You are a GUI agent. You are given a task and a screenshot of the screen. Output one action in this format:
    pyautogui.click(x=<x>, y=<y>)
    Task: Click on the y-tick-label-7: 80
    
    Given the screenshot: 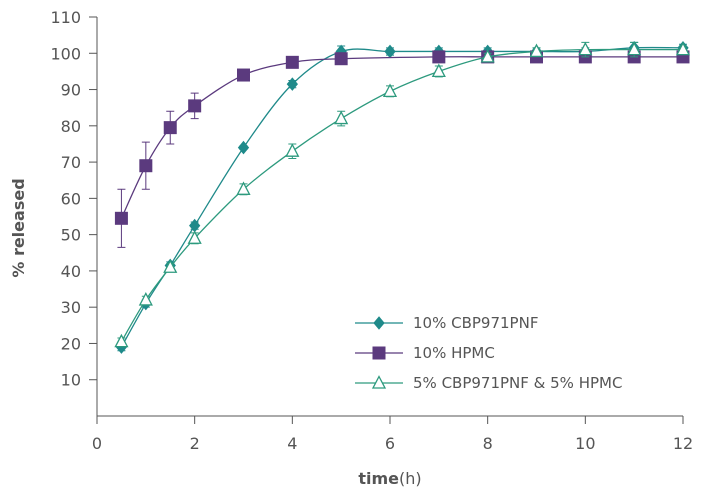 What is the action you would take?
    pyautogui.click(x=71, y=126)
    